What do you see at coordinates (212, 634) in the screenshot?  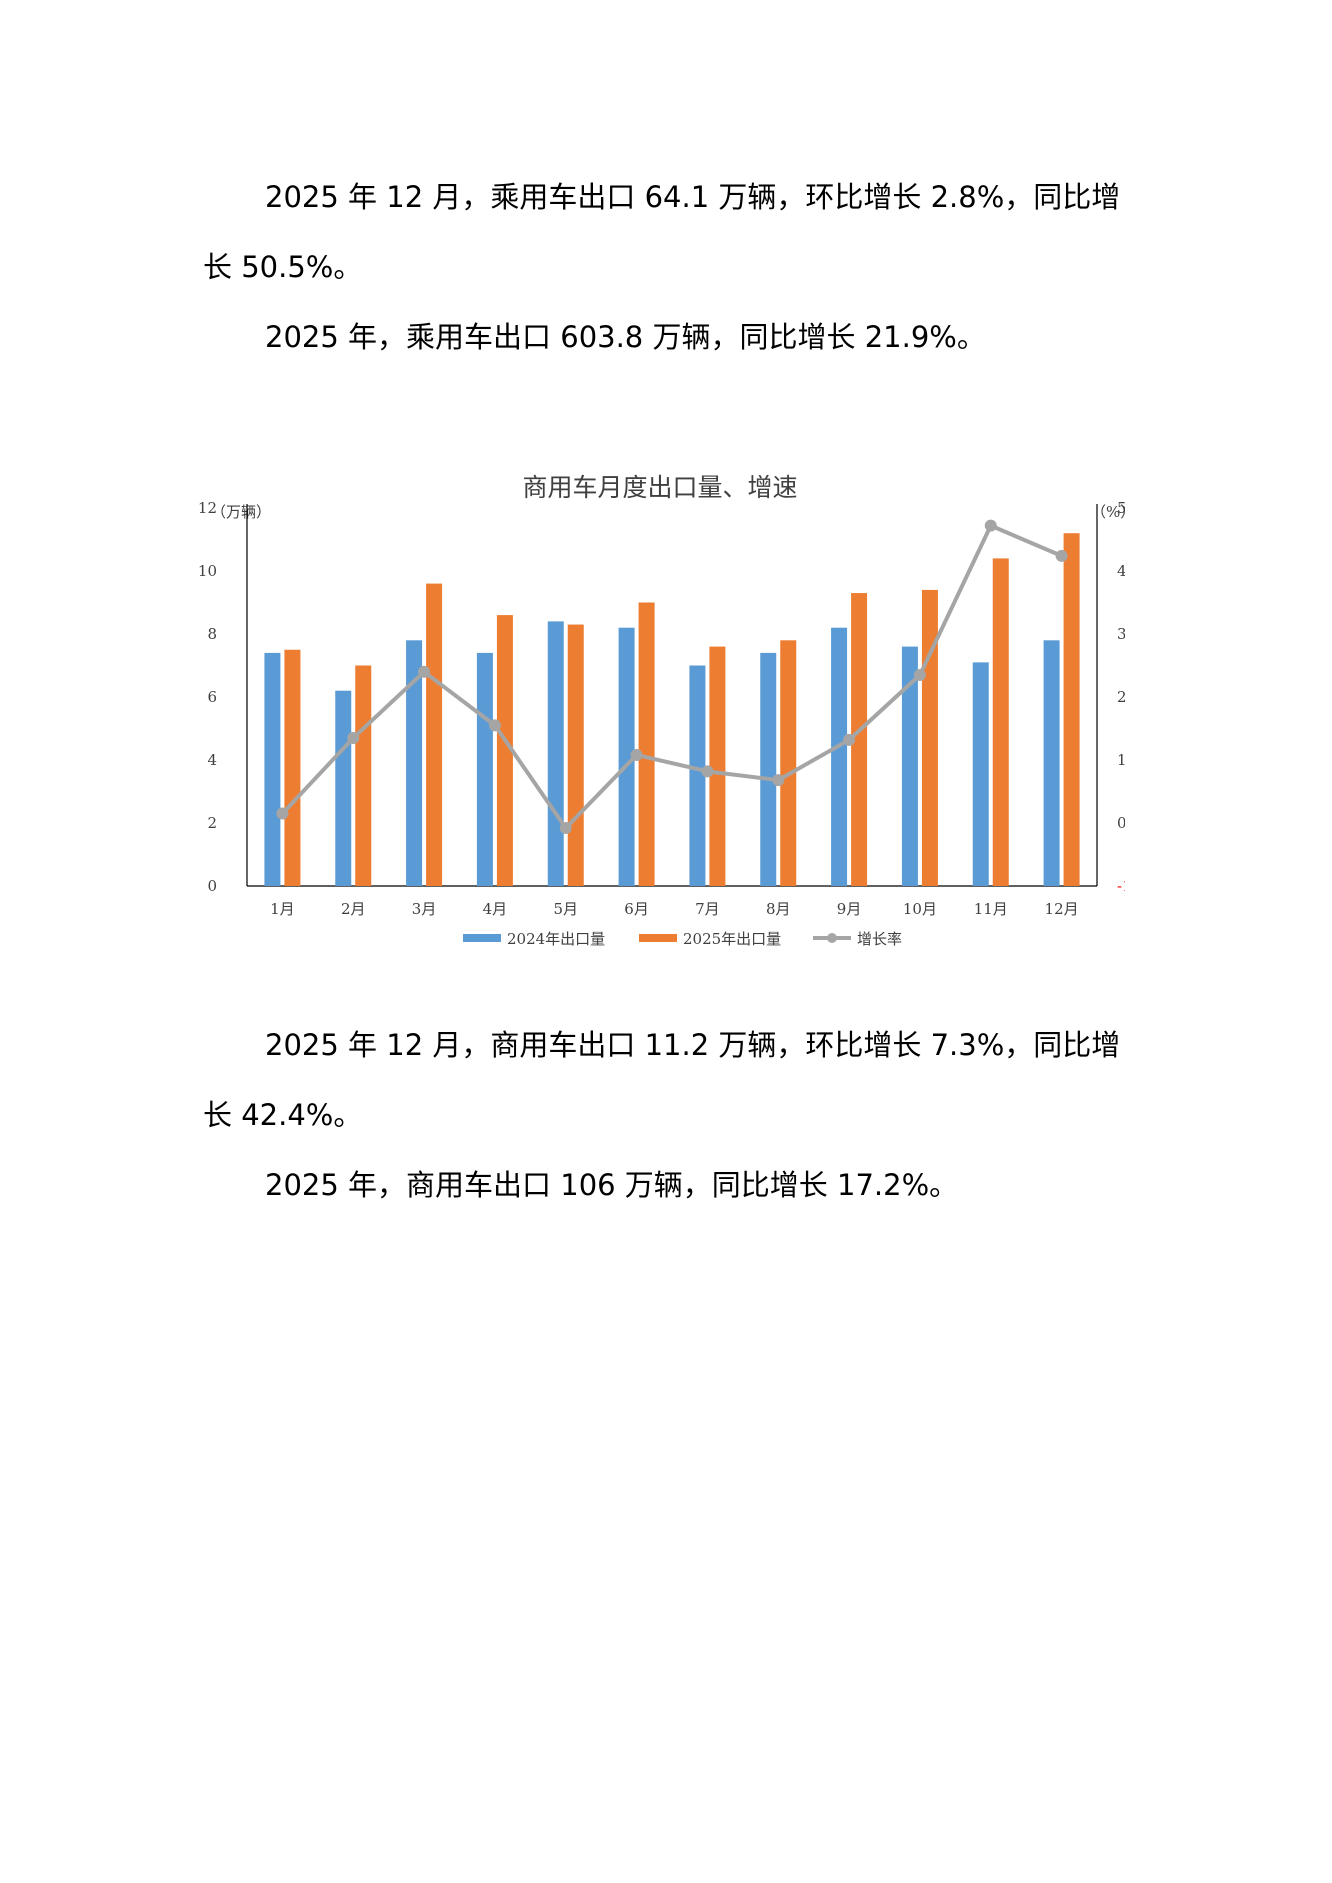 I see `y-left-tick-label: 8` at bounding box center [212, 634].